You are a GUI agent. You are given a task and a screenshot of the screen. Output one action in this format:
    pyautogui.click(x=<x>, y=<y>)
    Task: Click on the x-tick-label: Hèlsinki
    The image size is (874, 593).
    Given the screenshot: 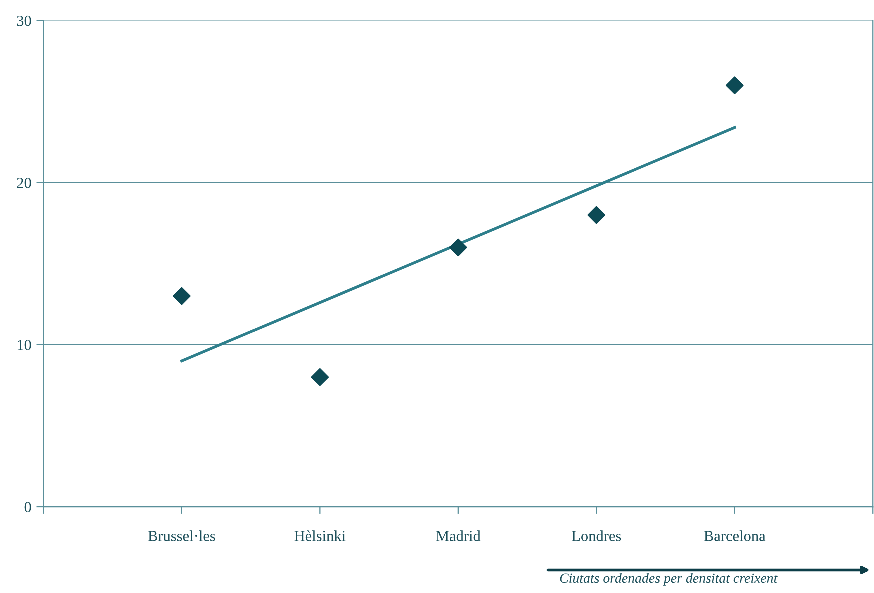 What is the action you would take?
    pyautogui.click(x=320, y=536)
    